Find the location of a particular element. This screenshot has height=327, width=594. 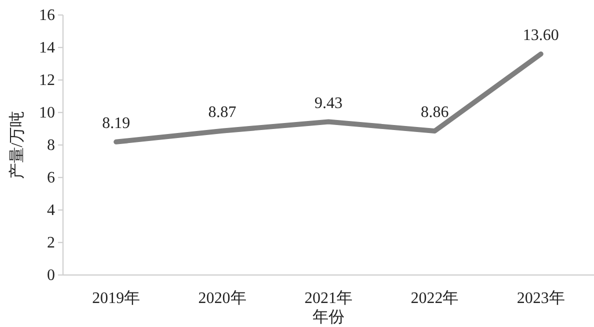

y-tick-label: 10 is located at coordinates (47, 113).